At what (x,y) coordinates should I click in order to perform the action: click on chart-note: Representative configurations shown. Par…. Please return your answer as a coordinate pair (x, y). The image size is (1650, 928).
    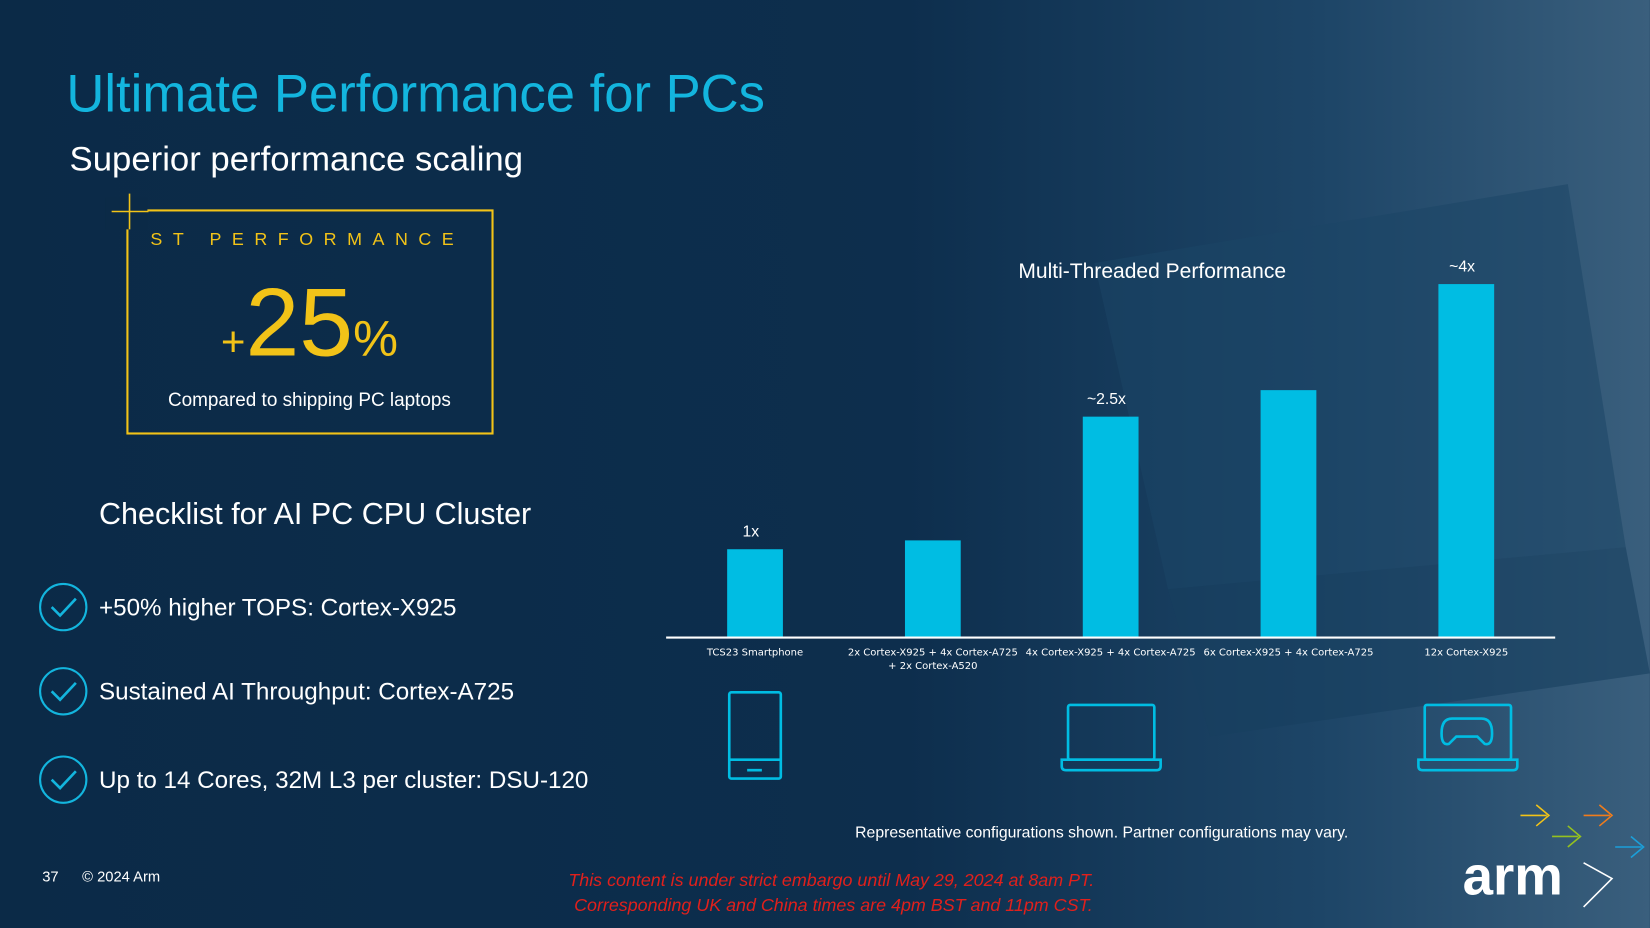
    Looking at the image, I should click on (1101, 833).